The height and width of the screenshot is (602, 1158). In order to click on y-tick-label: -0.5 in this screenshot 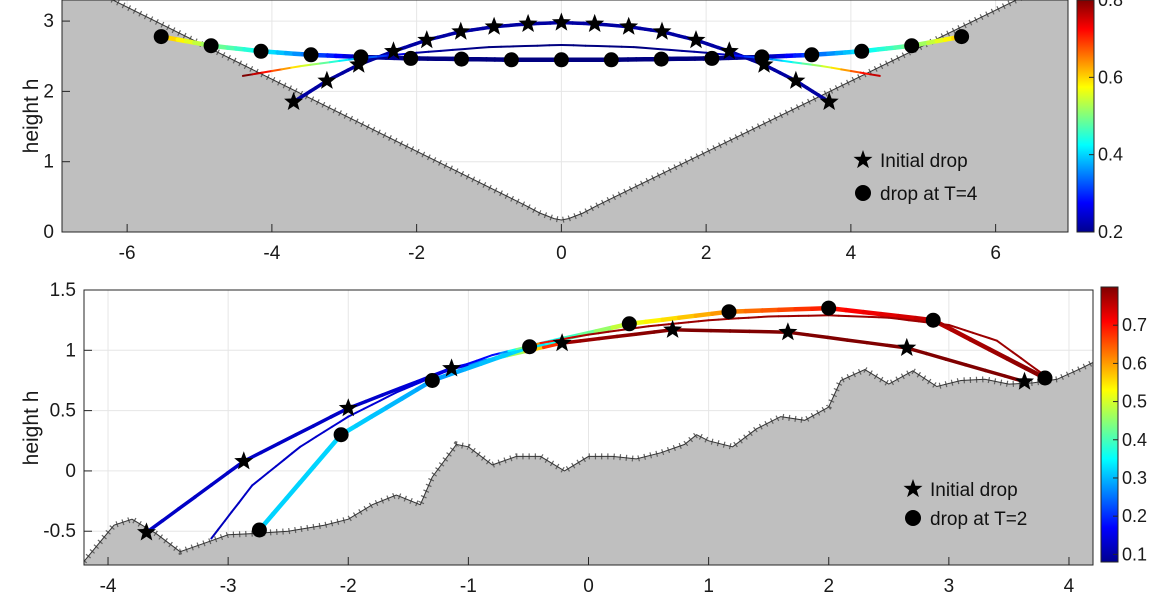, I will do `click(59, 531)`.